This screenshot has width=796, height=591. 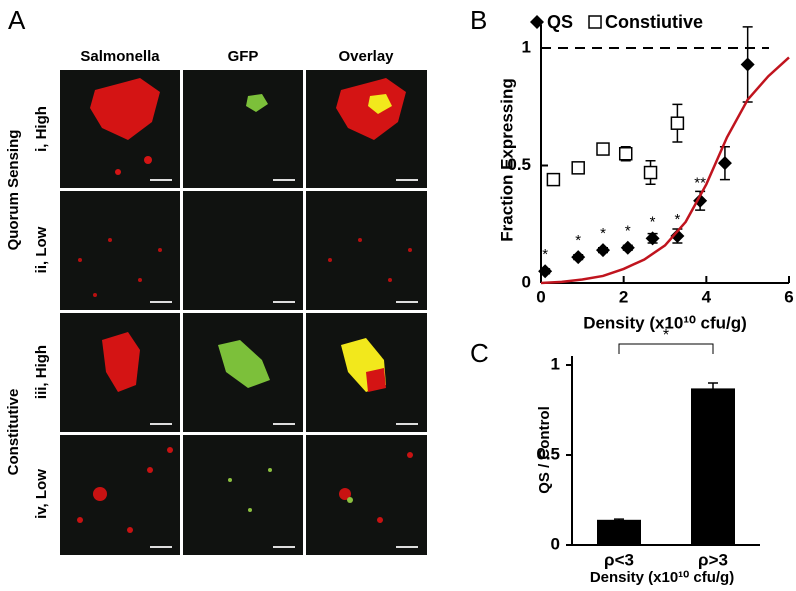 I want to click on x-tick-label: 4, so click(x=707, y=296).